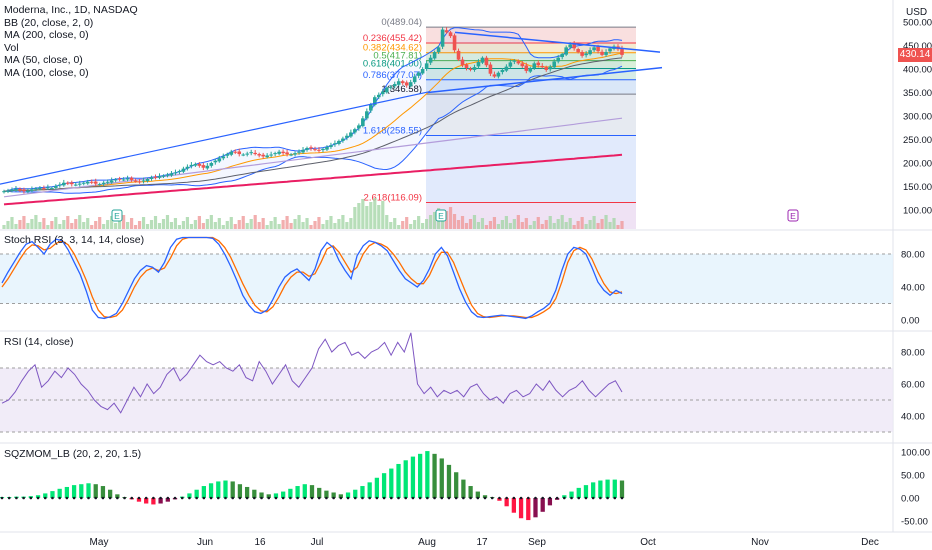 The image size is (932, 550). Describe the element at coordinates (215, 137) in the screenshot. I see `trendline-long` at that location.